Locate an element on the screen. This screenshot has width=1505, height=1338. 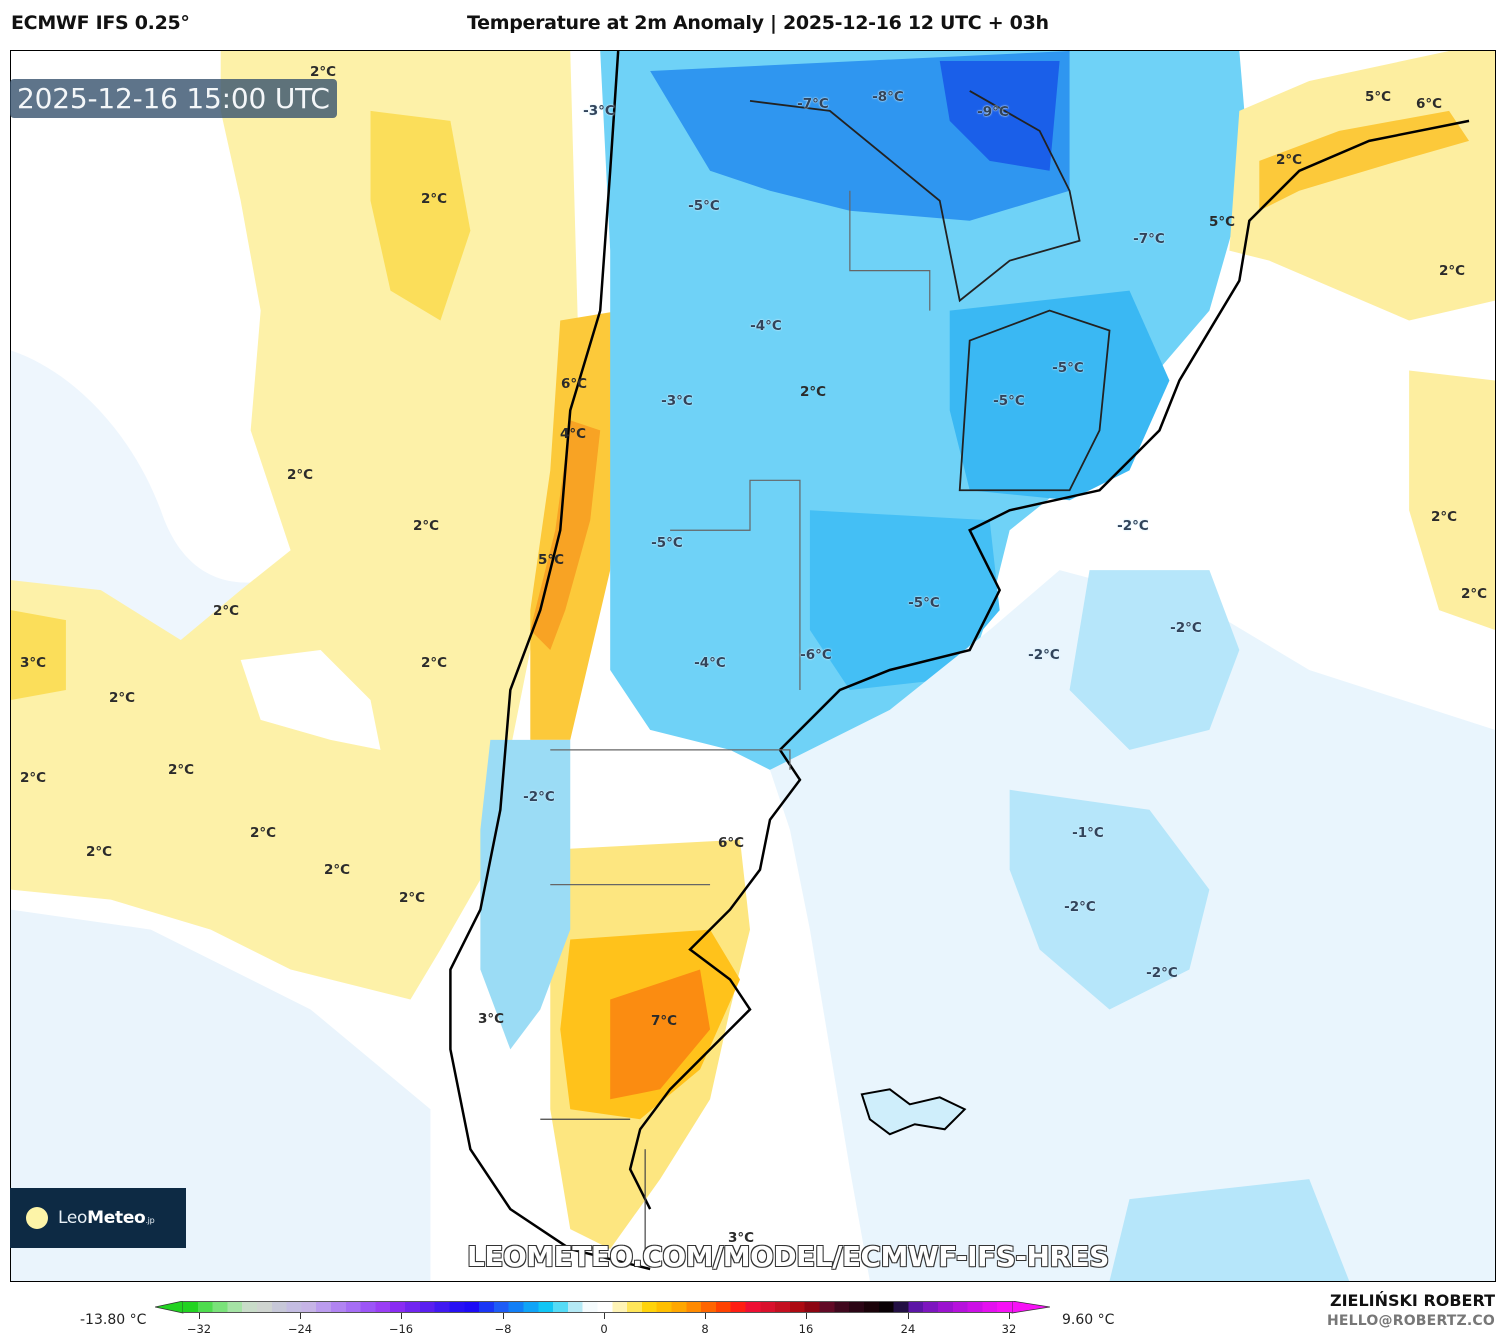
colorbar is located at coordinates (602, 1307).